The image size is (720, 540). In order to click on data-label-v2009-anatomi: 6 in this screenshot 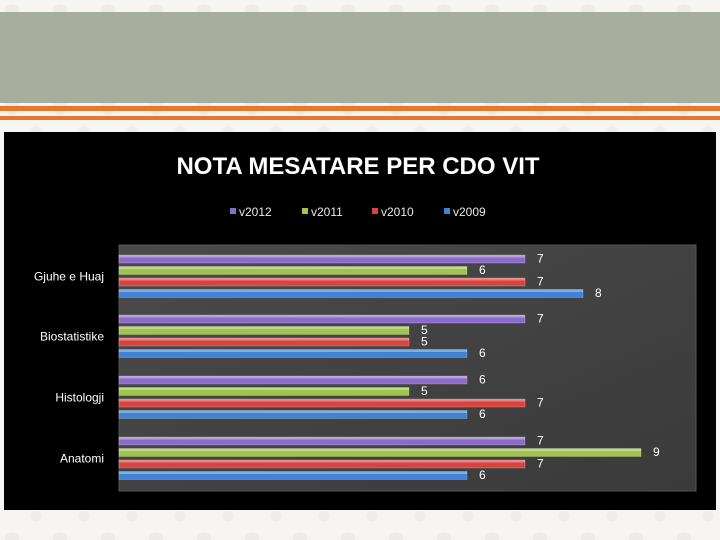, I will do `click(482, 475)`.